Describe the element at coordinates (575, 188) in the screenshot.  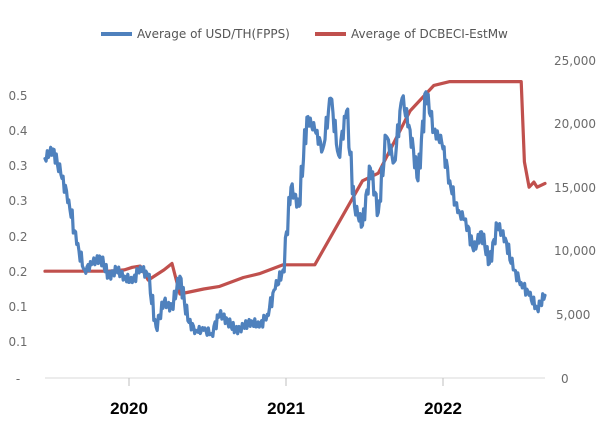
I see `y-right-tick-3: 15,000` at that location.